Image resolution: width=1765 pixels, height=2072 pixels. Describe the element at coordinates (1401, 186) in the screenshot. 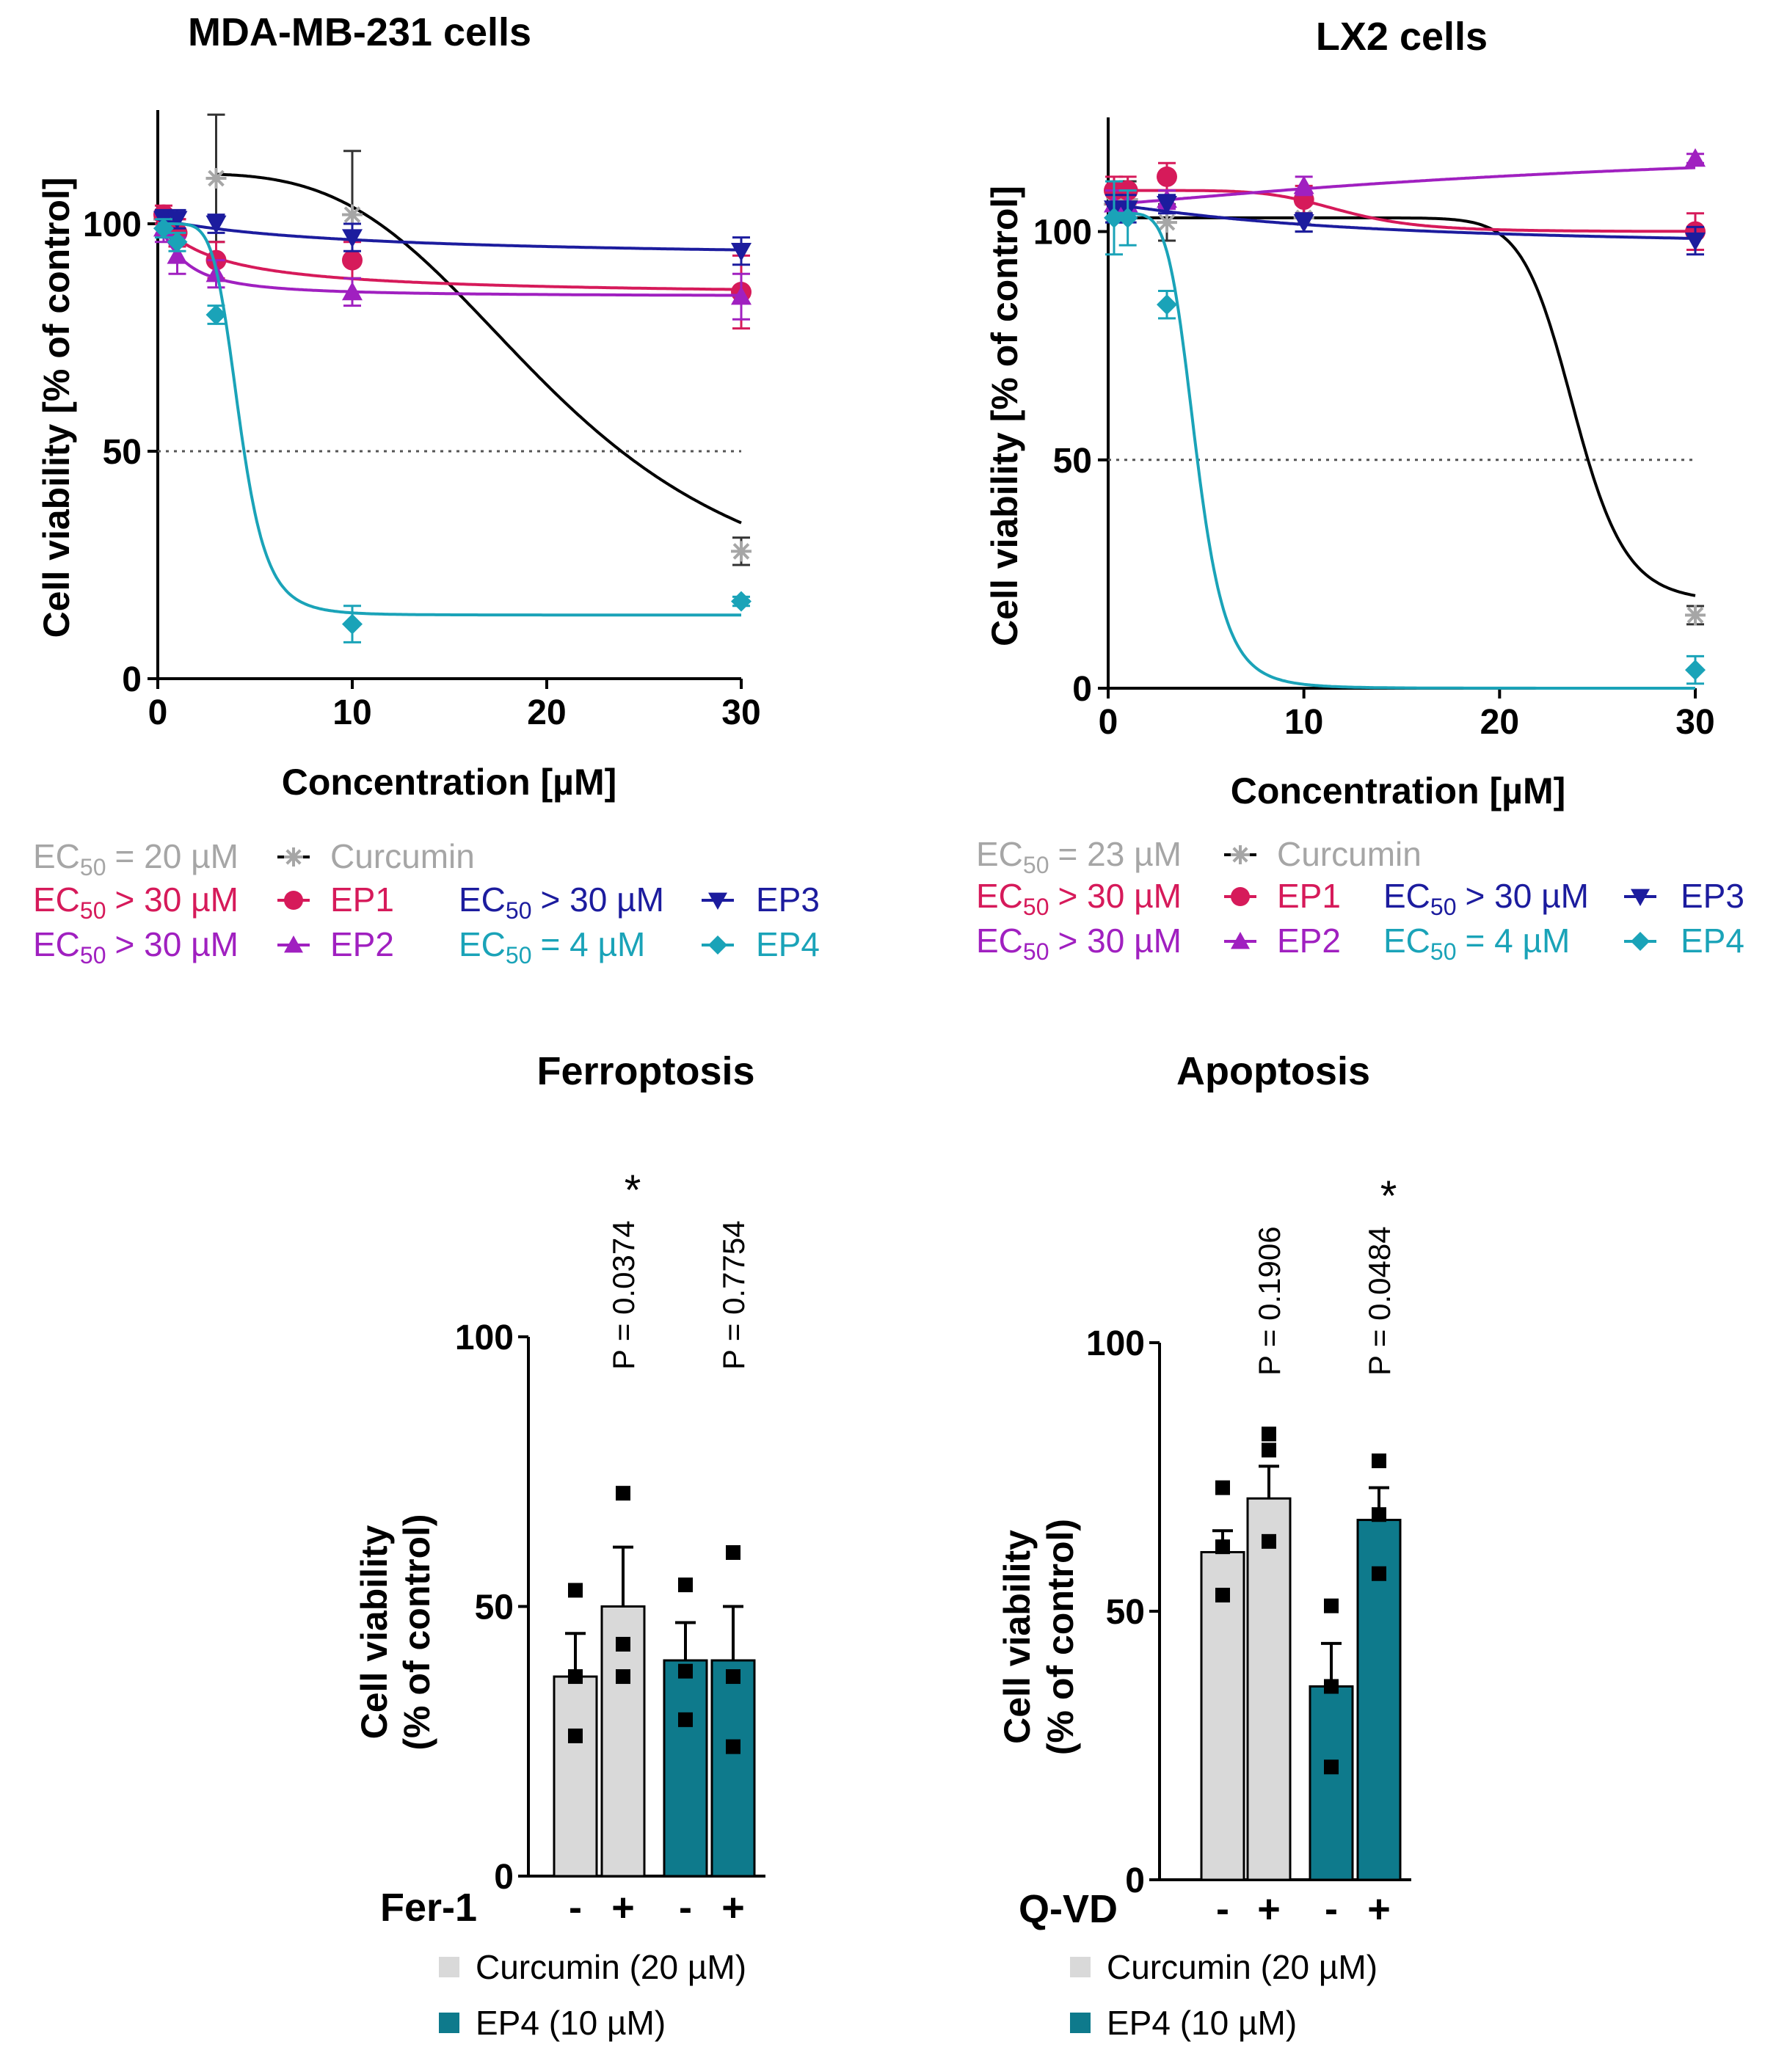

I see `fit-curve-ep2` at that location.